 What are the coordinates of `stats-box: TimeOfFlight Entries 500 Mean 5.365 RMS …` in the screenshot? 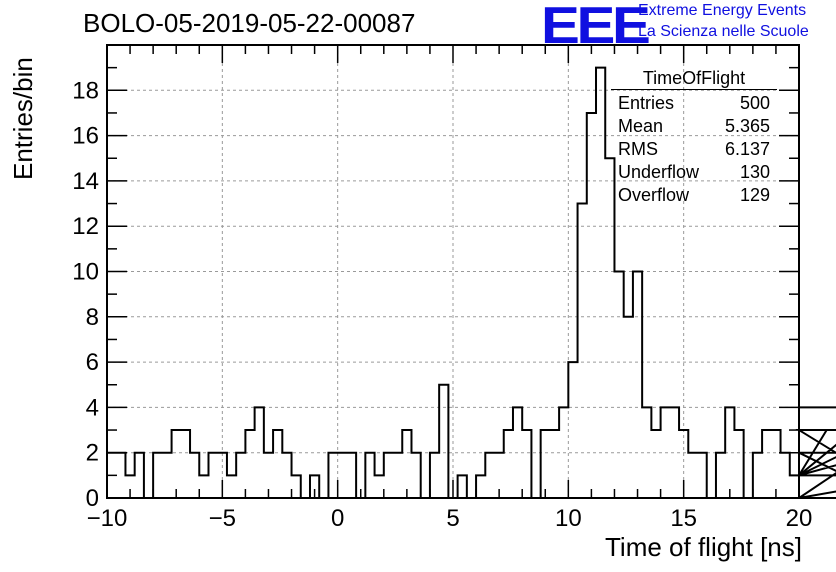 It's located at (694, 137).